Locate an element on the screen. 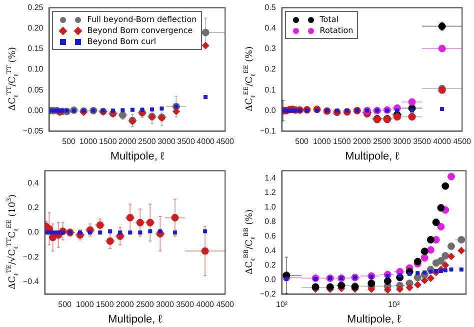  y-tick-label: 0.15 is located at coordinates (36, 49).